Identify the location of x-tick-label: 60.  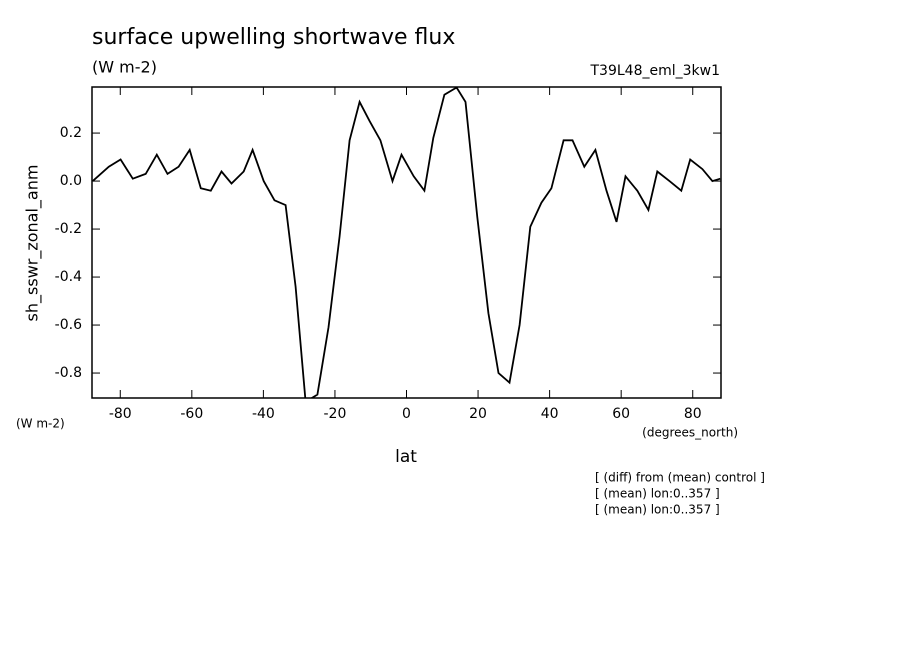
(621, 414).